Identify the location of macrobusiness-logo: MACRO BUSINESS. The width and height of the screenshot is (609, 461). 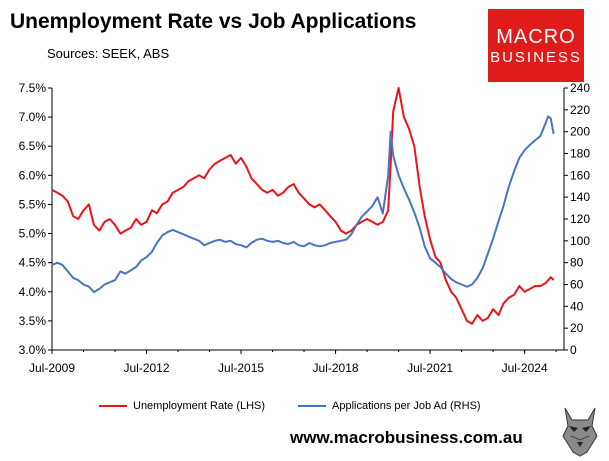
(536, 45).